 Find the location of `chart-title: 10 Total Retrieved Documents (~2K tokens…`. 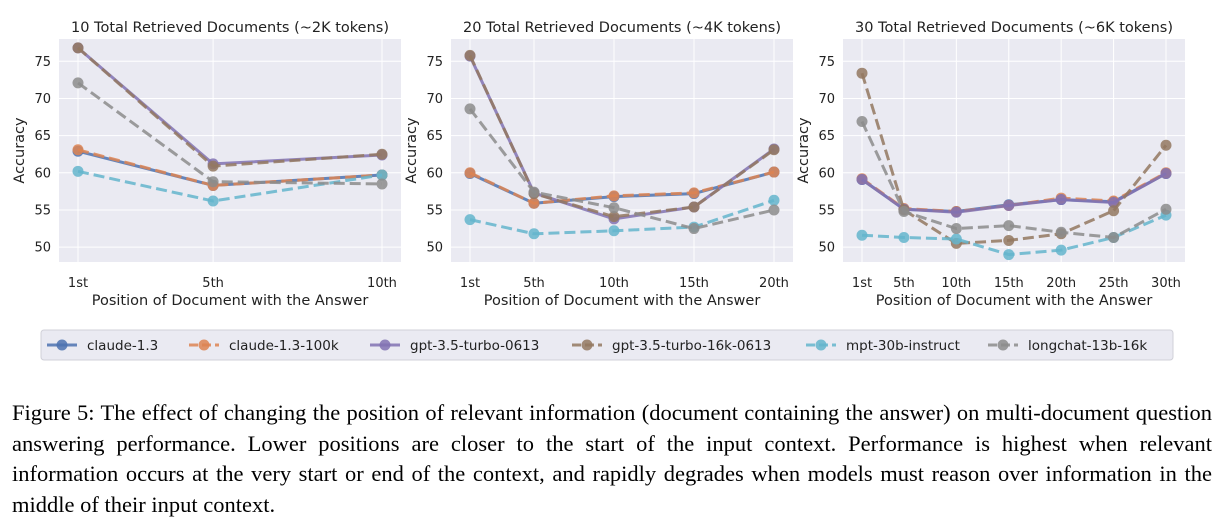

chart-title: 10 Total Retrieved Documents (~2K tokens… is located at coordinates (230, 28).